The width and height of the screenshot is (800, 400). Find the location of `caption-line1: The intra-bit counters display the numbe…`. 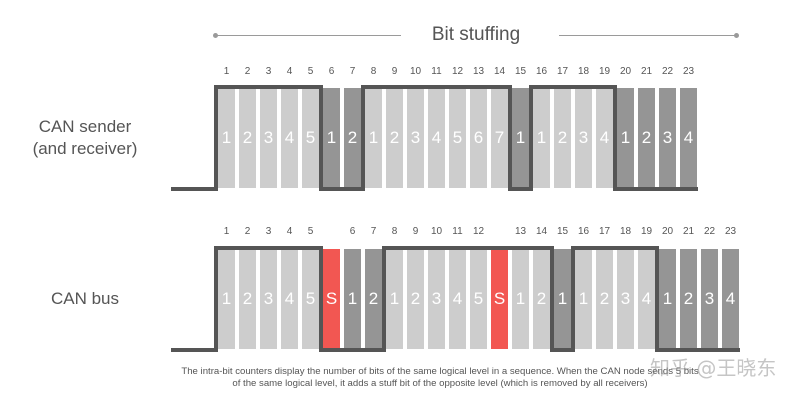

caption-line1: The intra-bit counters display the numbe… is located at coordinates (440, 371).